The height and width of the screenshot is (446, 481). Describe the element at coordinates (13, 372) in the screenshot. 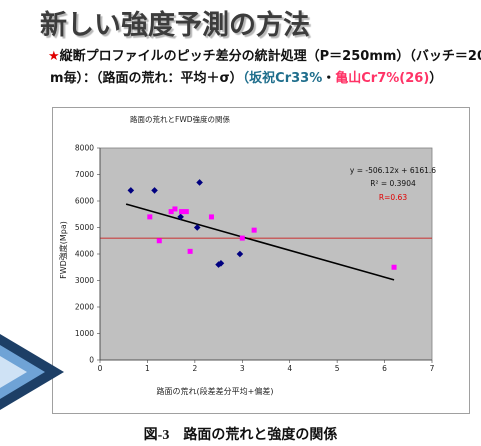

I see `decoration-inner-arrow` at that location.